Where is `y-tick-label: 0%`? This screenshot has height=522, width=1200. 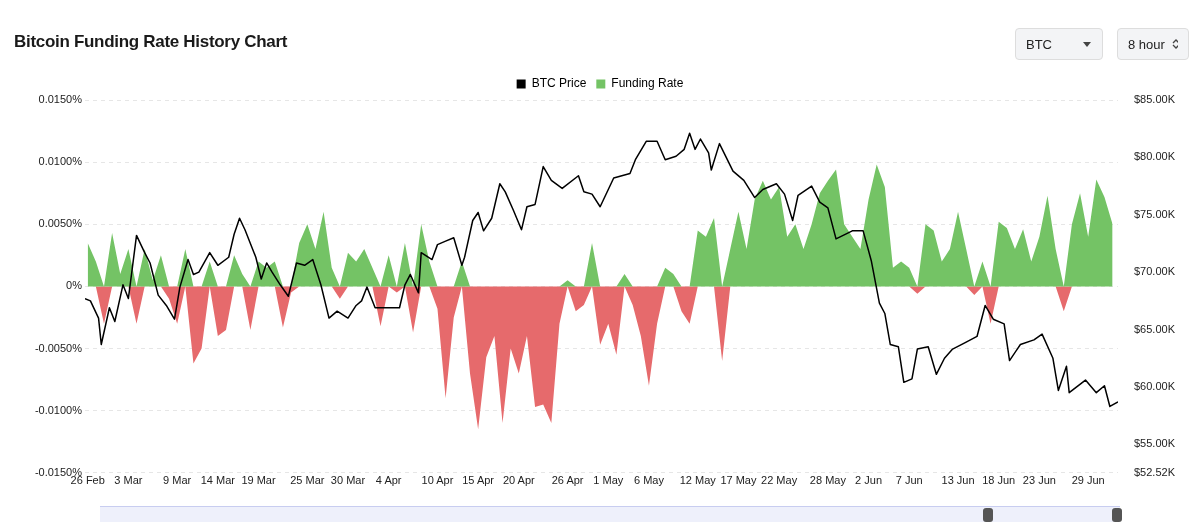 y-tick-label: 0% is located at coordinates (74, 285).